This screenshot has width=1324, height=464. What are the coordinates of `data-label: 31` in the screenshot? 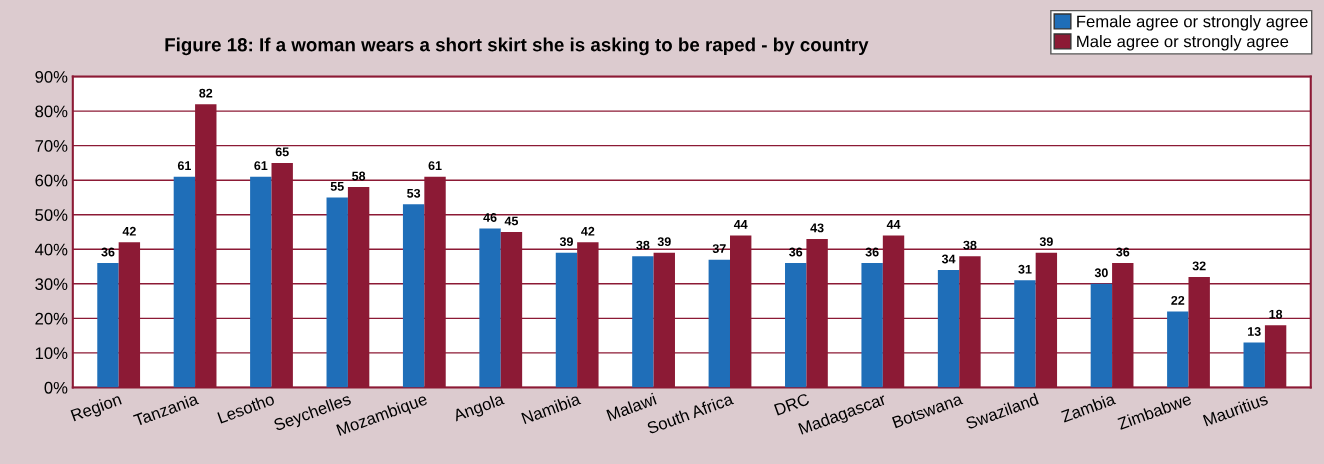 It's located at (1025, 269).